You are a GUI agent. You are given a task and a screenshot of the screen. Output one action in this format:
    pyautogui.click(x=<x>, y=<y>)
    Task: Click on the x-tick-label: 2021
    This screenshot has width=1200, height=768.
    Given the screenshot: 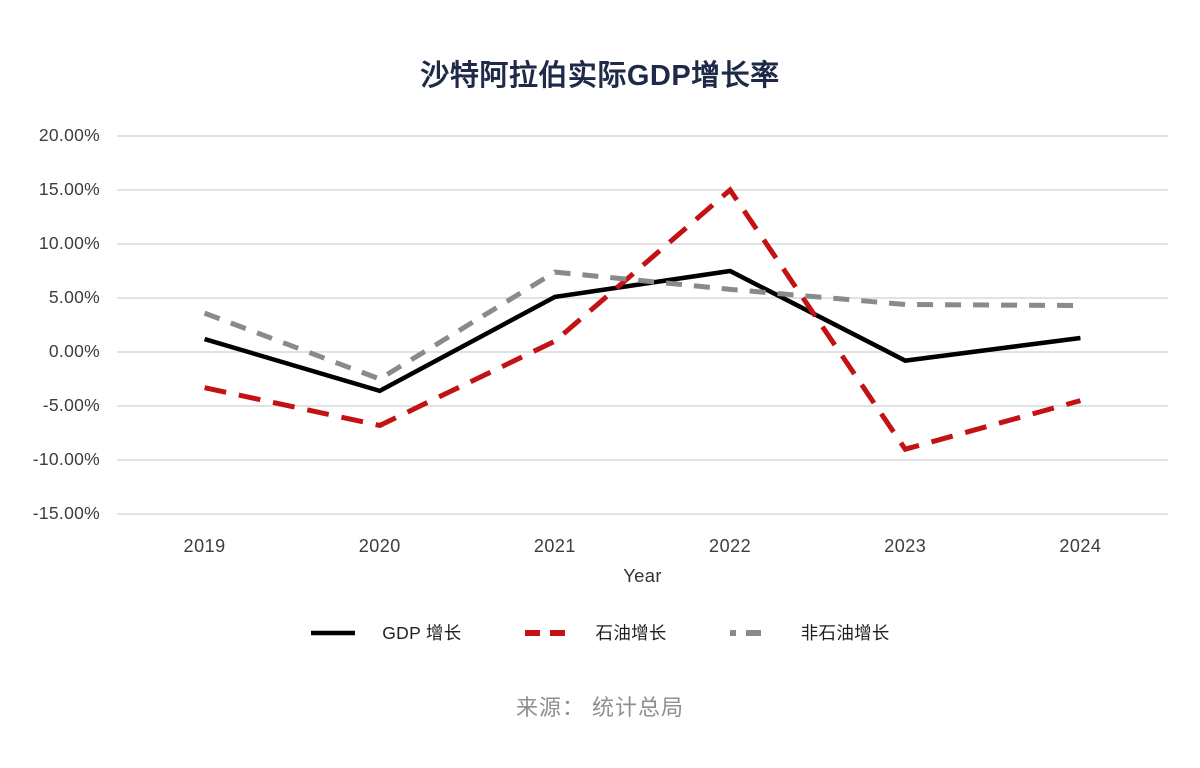 What is the action you would take?
    pyautogui.click(x=554, y=546)
    